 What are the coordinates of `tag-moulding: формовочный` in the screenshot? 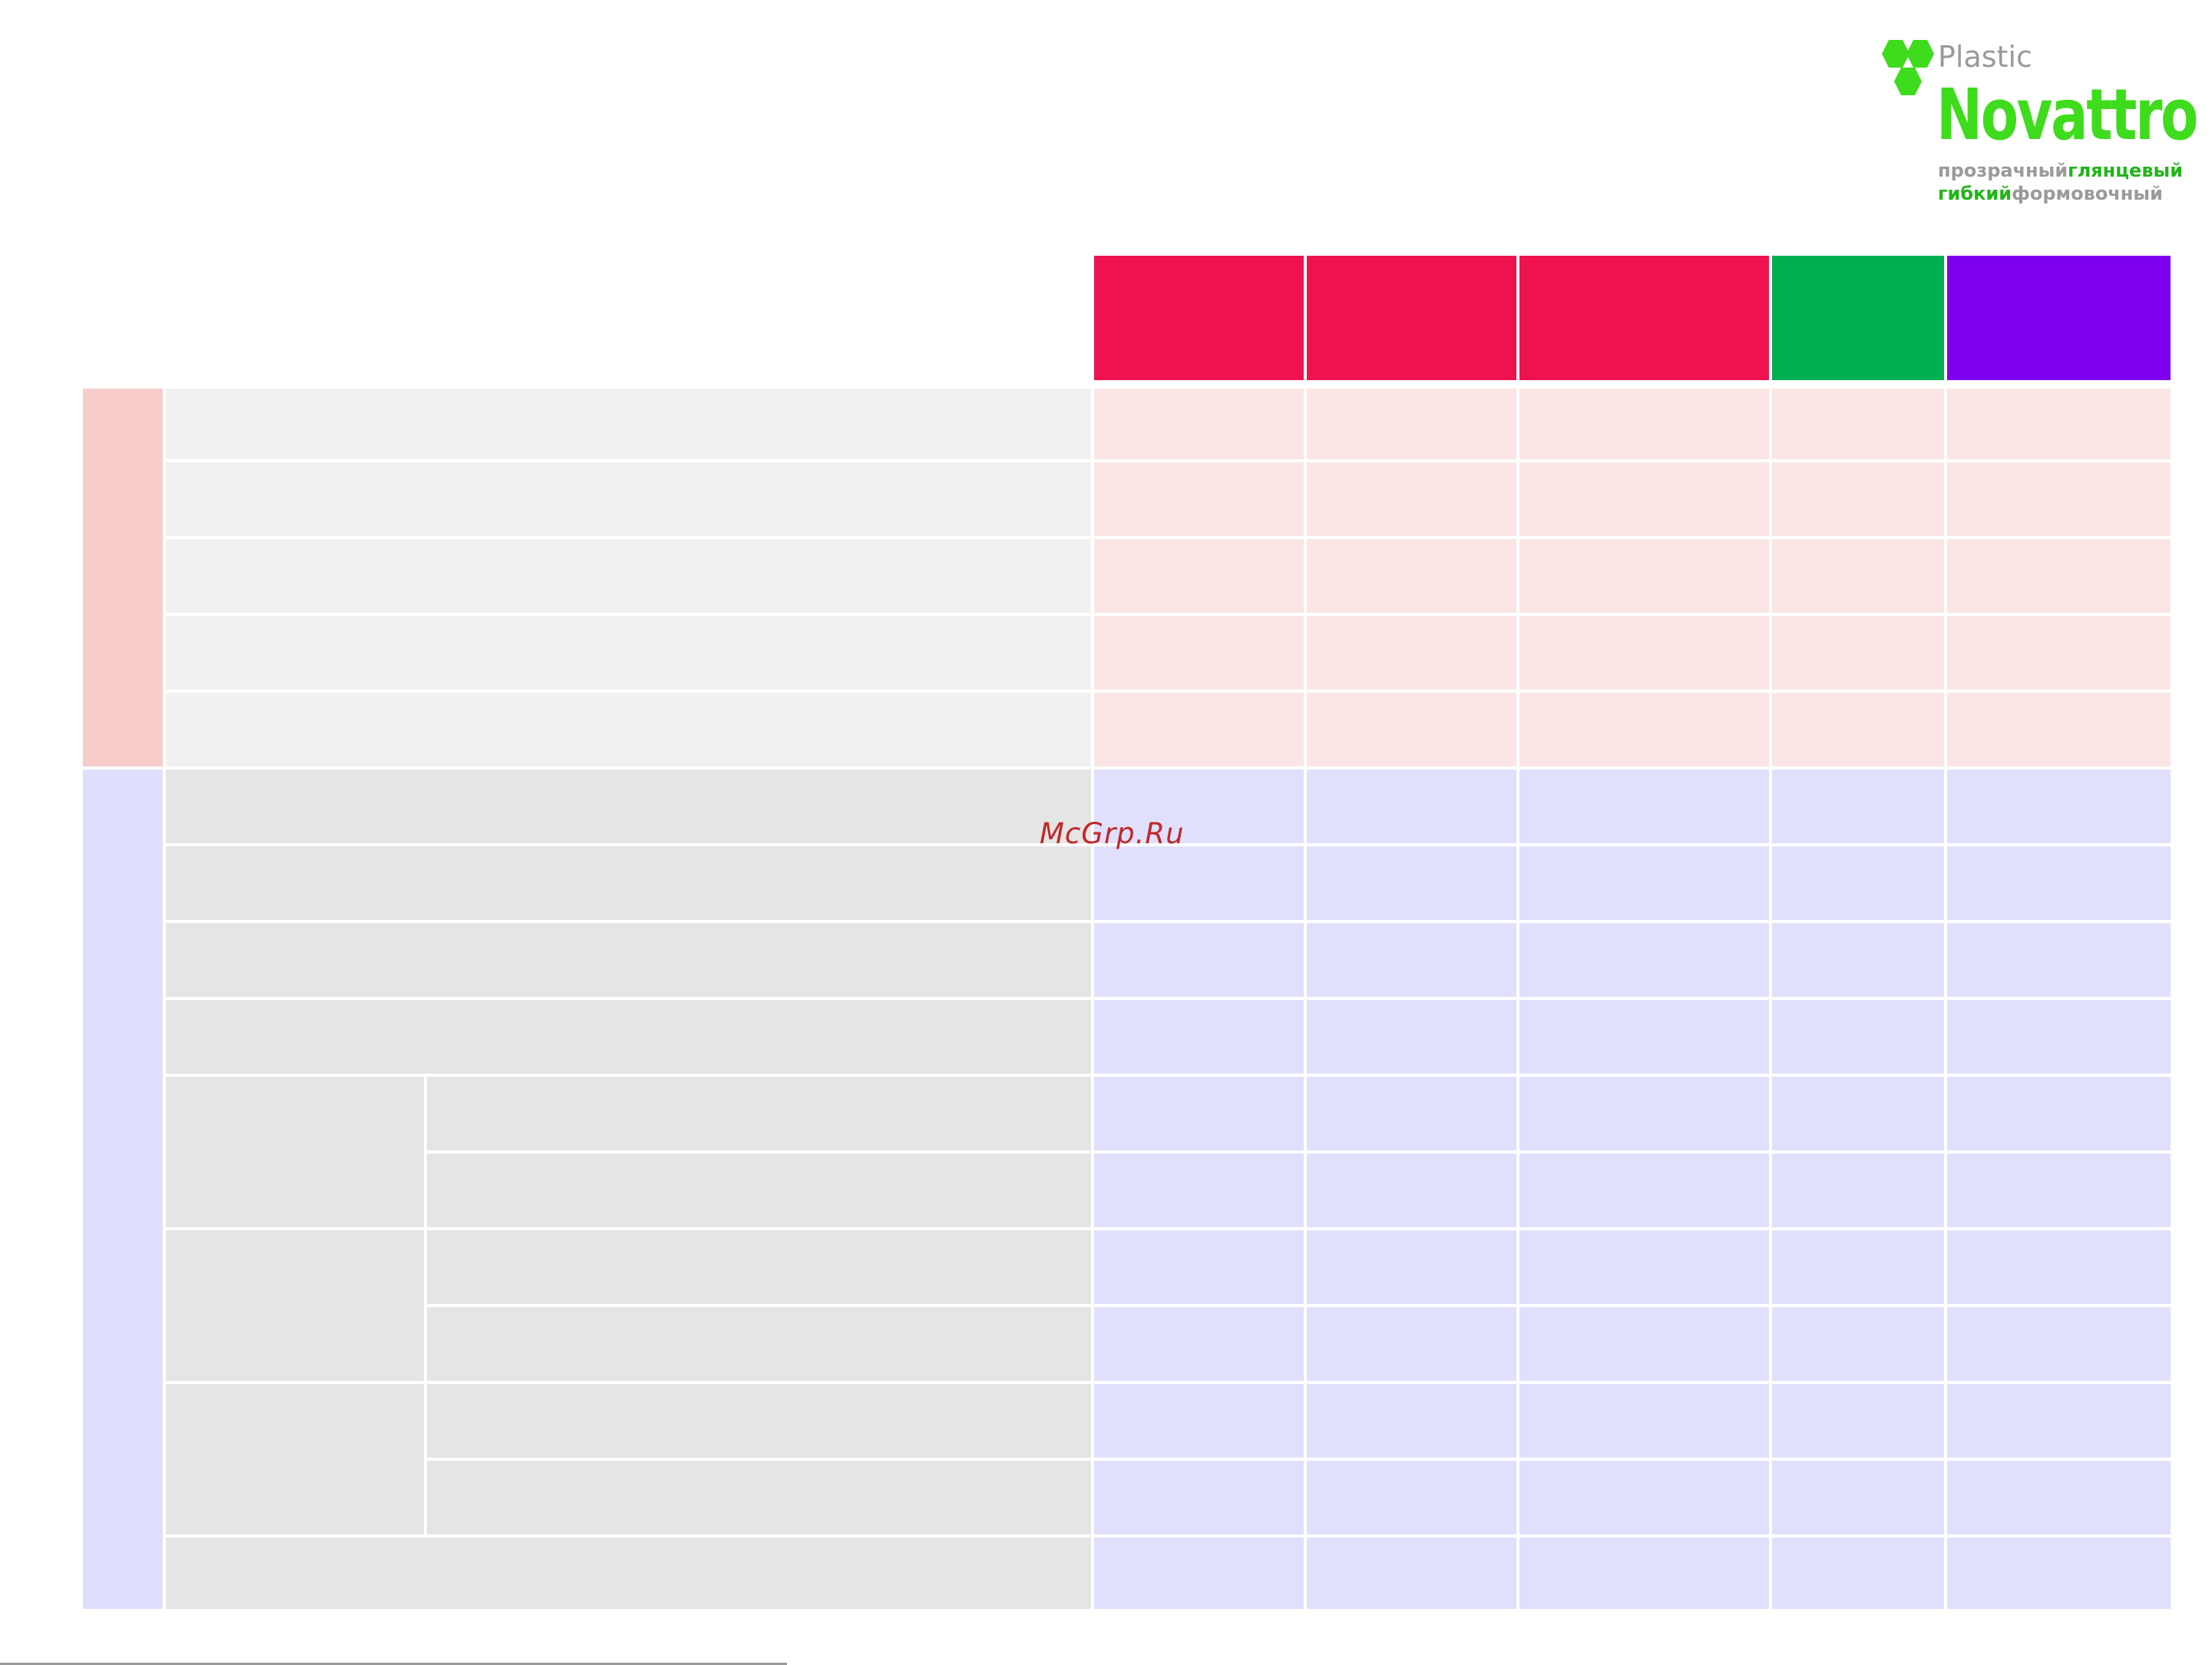 It's located at (2087, 194).